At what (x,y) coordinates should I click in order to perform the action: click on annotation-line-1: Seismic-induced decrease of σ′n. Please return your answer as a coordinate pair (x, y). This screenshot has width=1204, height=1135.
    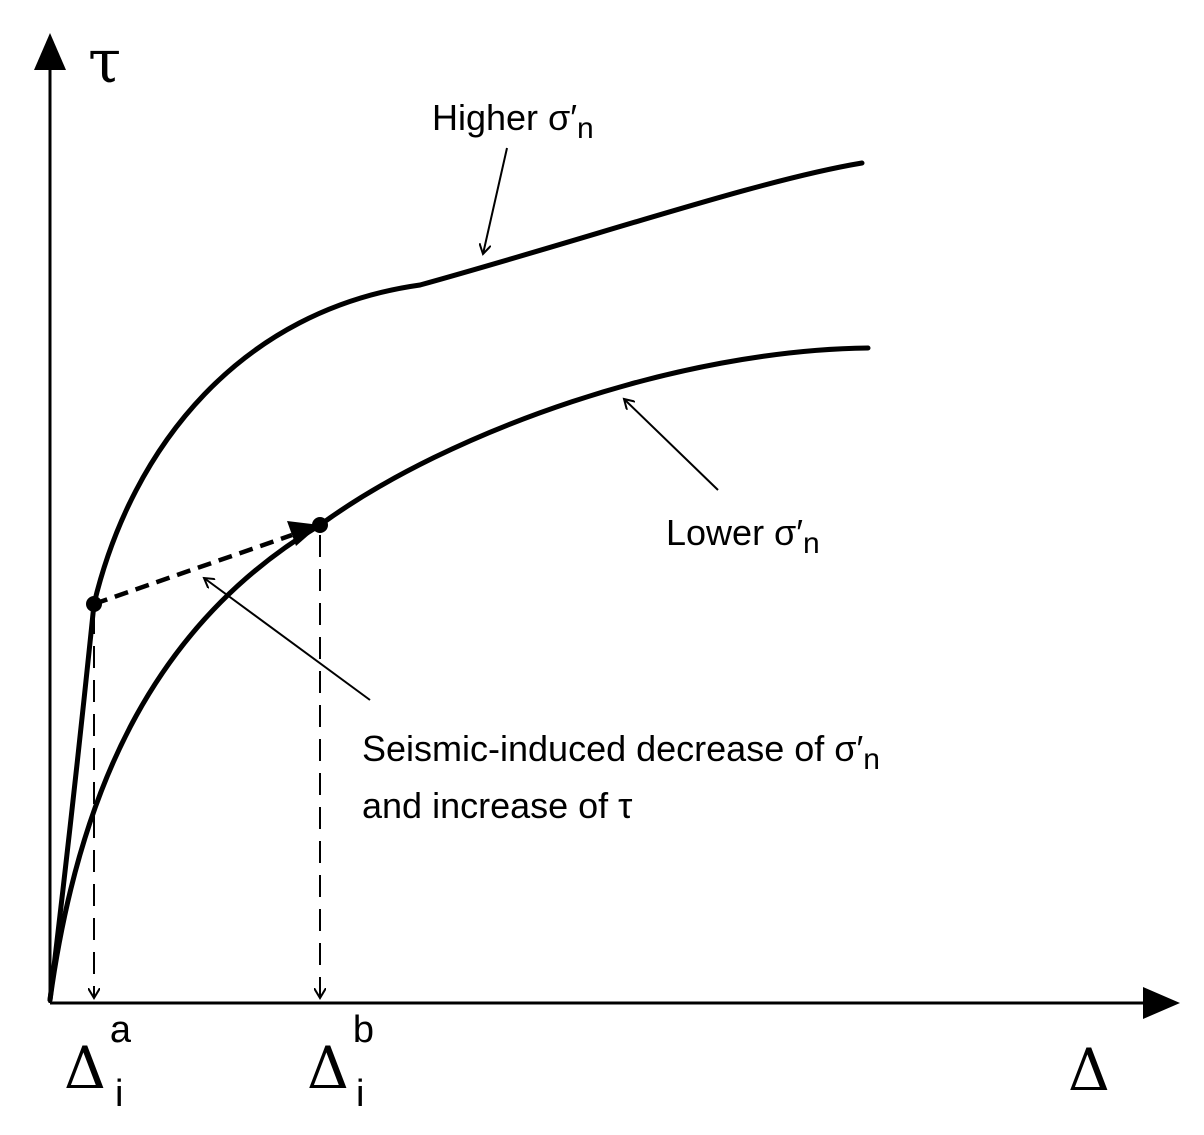
    Looking at the image, I should click on (621, 752).